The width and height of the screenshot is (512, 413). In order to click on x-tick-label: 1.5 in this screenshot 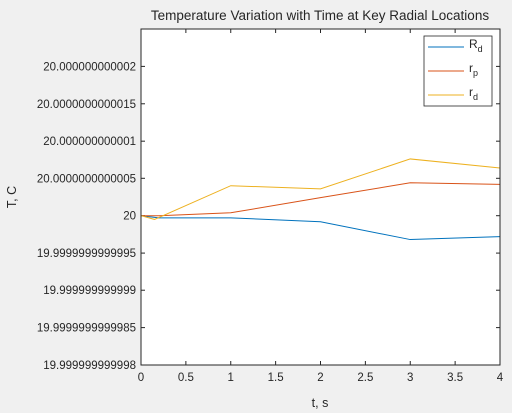, I will do `click(276, 378)`.